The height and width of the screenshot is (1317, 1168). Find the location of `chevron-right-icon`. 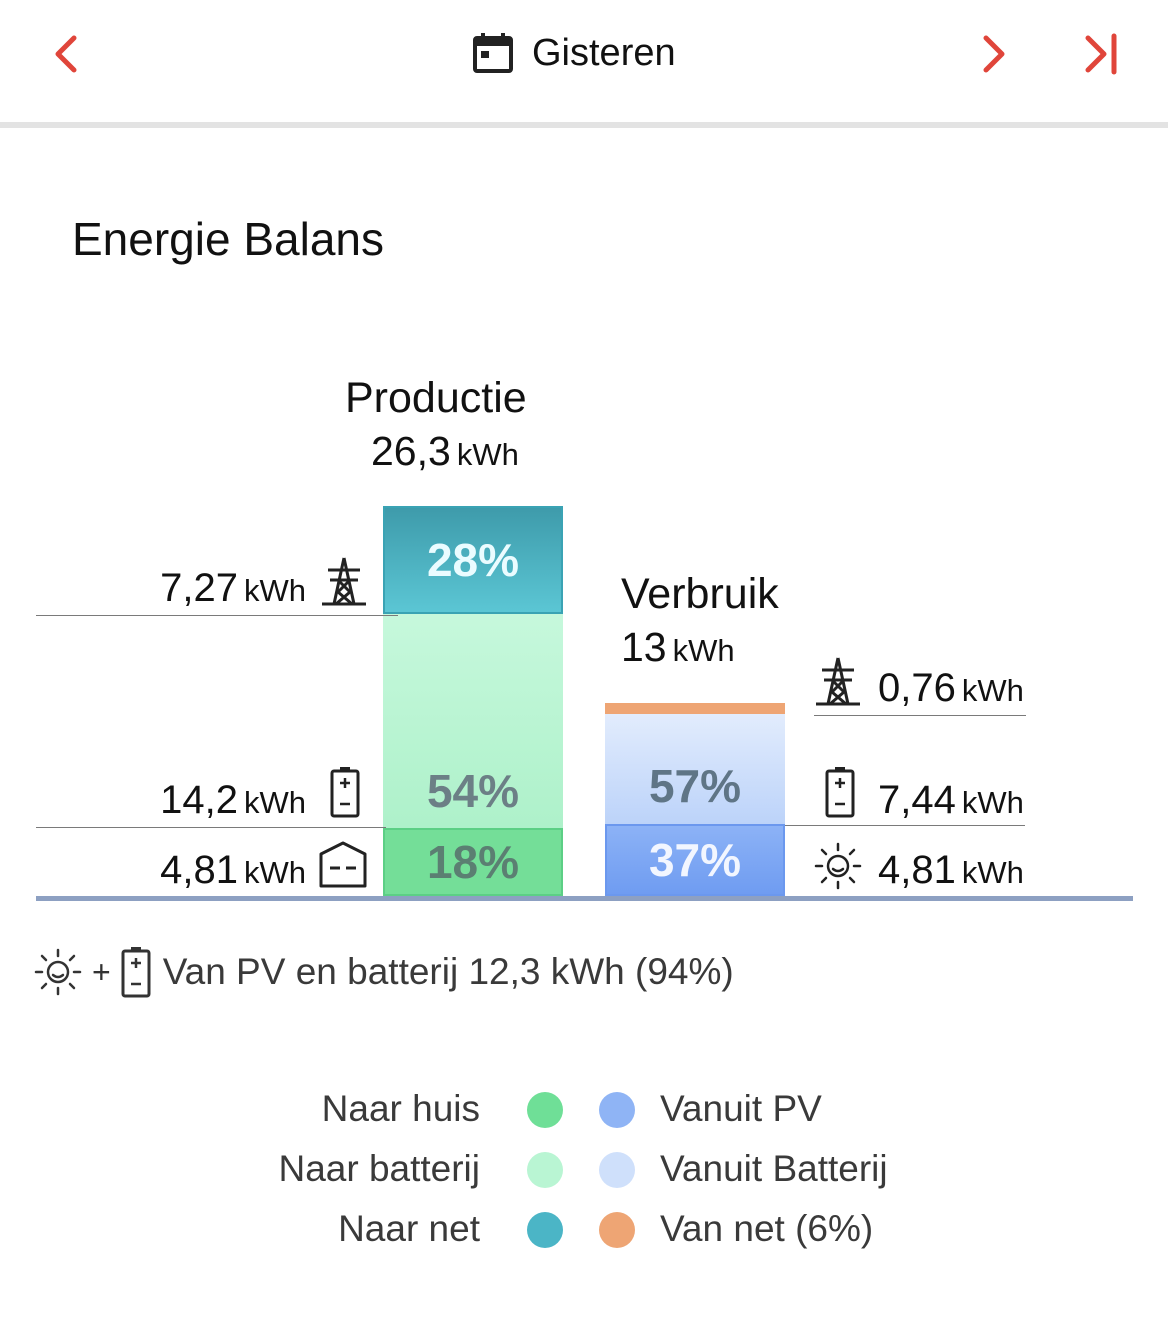

chevron-right-icon is located at coordinates (994, 54).